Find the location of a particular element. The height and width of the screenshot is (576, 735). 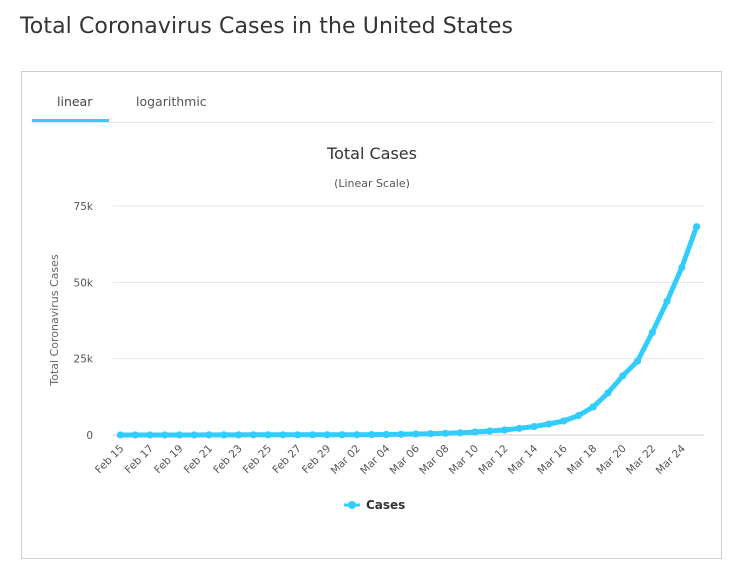

x-tick-label: Feb 19 is located at coordinates (168, 459).